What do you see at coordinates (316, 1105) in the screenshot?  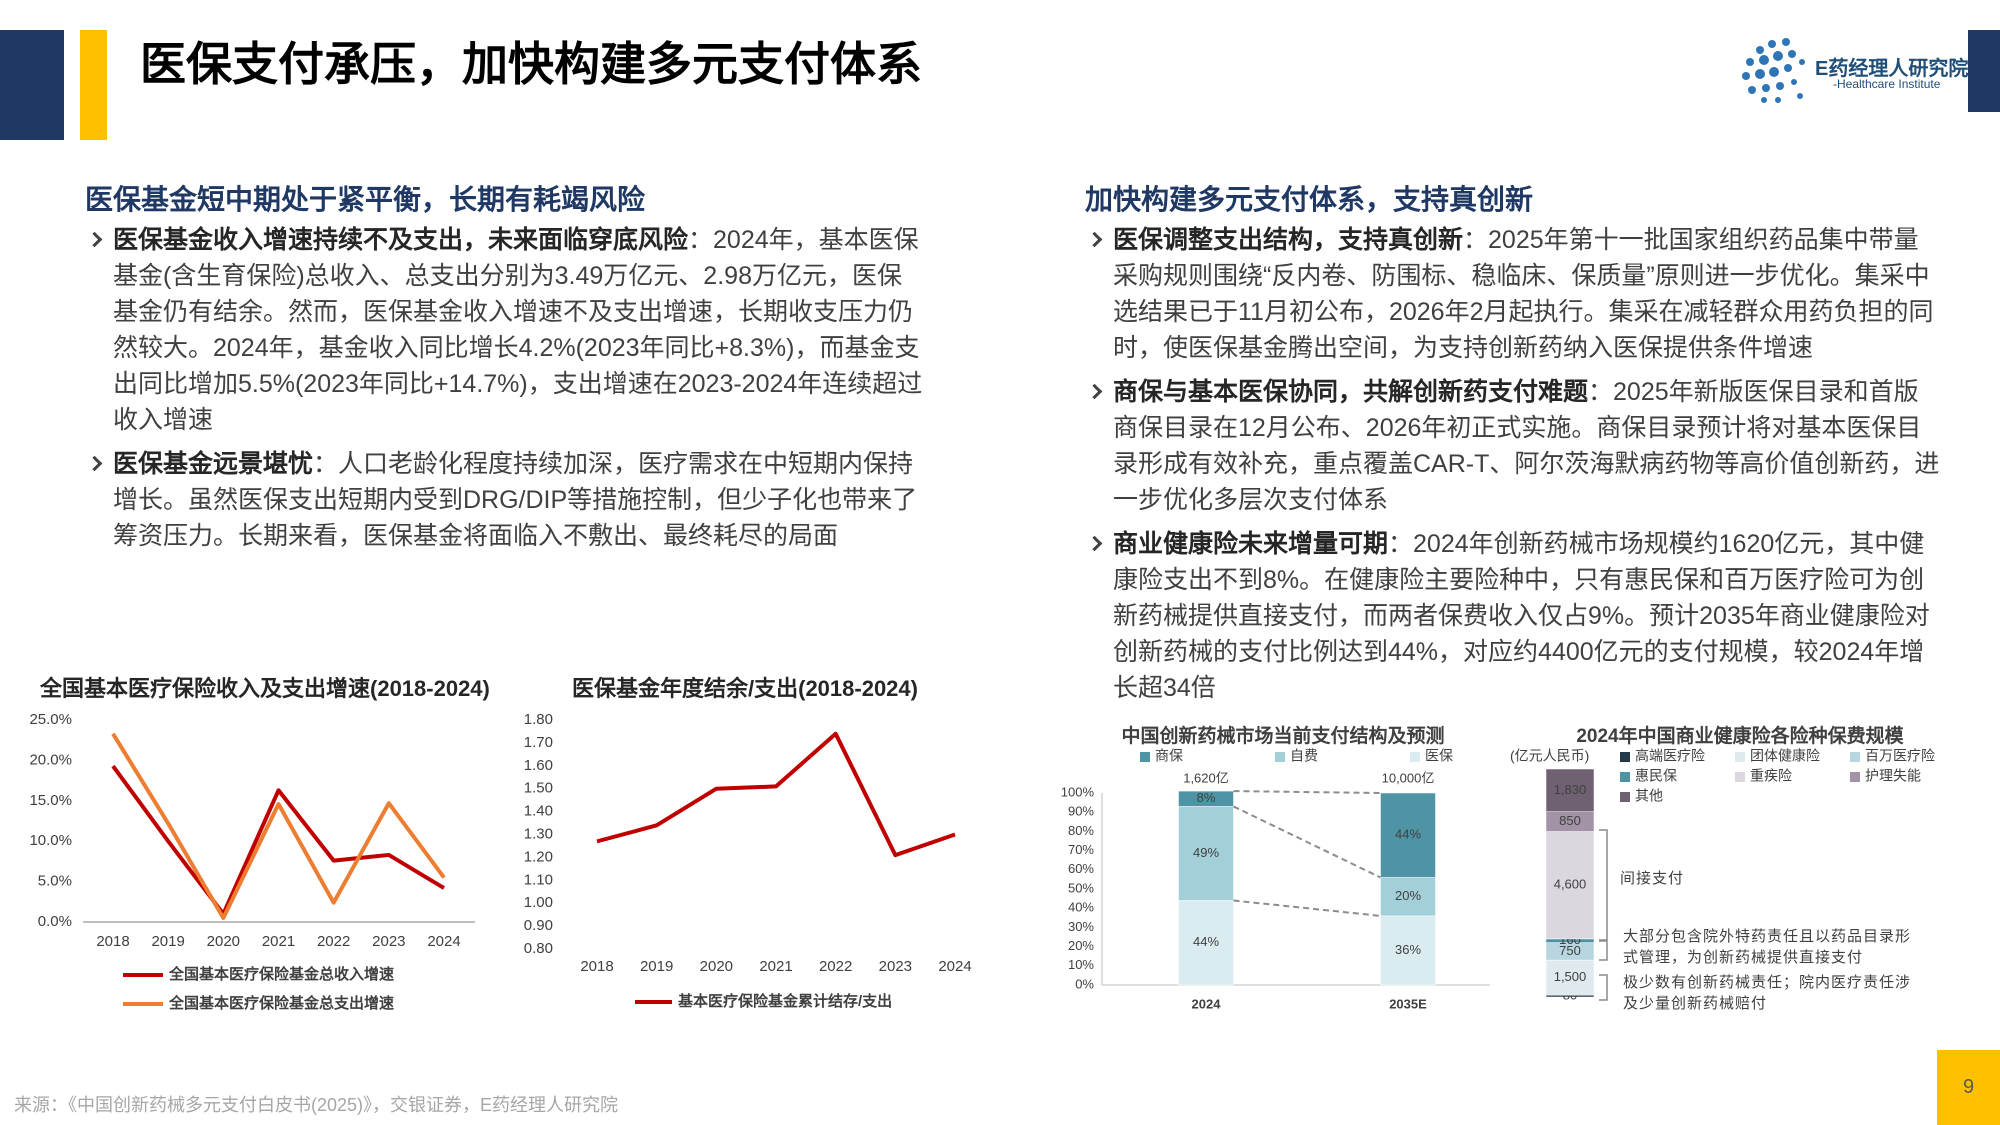 I see `source: 来源：《中国创新药械多元支付白皮书(2025)》，交银证券，E药经理人研究院` at bounding box center [316, 1105].